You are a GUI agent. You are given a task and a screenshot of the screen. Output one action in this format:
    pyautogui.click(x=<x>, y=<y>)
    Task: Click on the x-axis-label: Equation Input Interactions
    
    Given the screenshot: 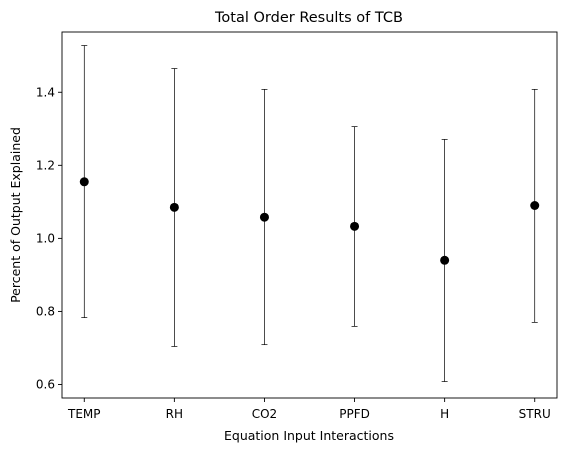 What is the action you would take?
    pyautogui.click(x=309, y=435)
    